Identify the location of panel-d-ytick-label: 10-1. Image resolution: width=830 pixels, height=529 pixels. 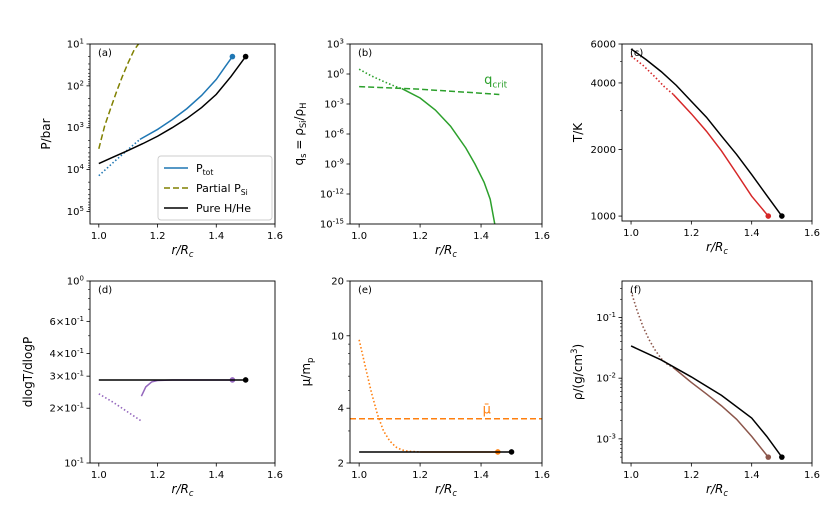
(74, 463).